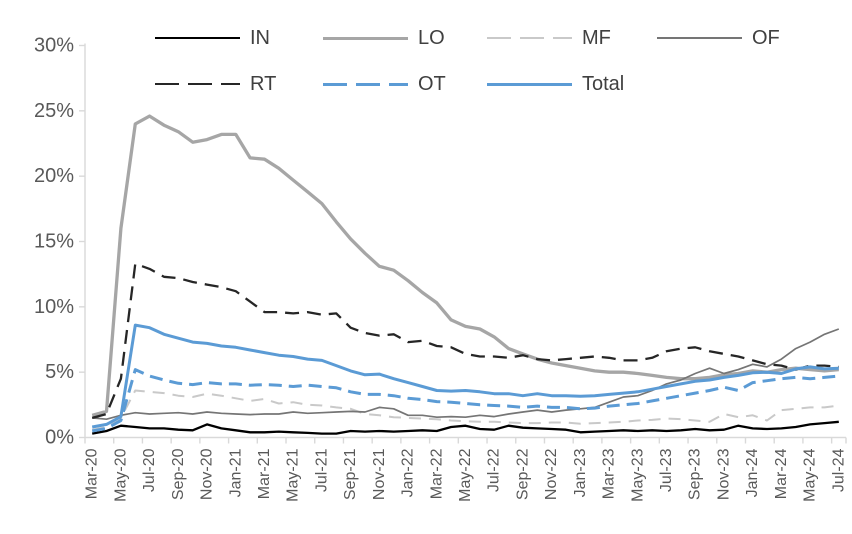  I want to click on legend-label-mf: MF, so click(596, 38).